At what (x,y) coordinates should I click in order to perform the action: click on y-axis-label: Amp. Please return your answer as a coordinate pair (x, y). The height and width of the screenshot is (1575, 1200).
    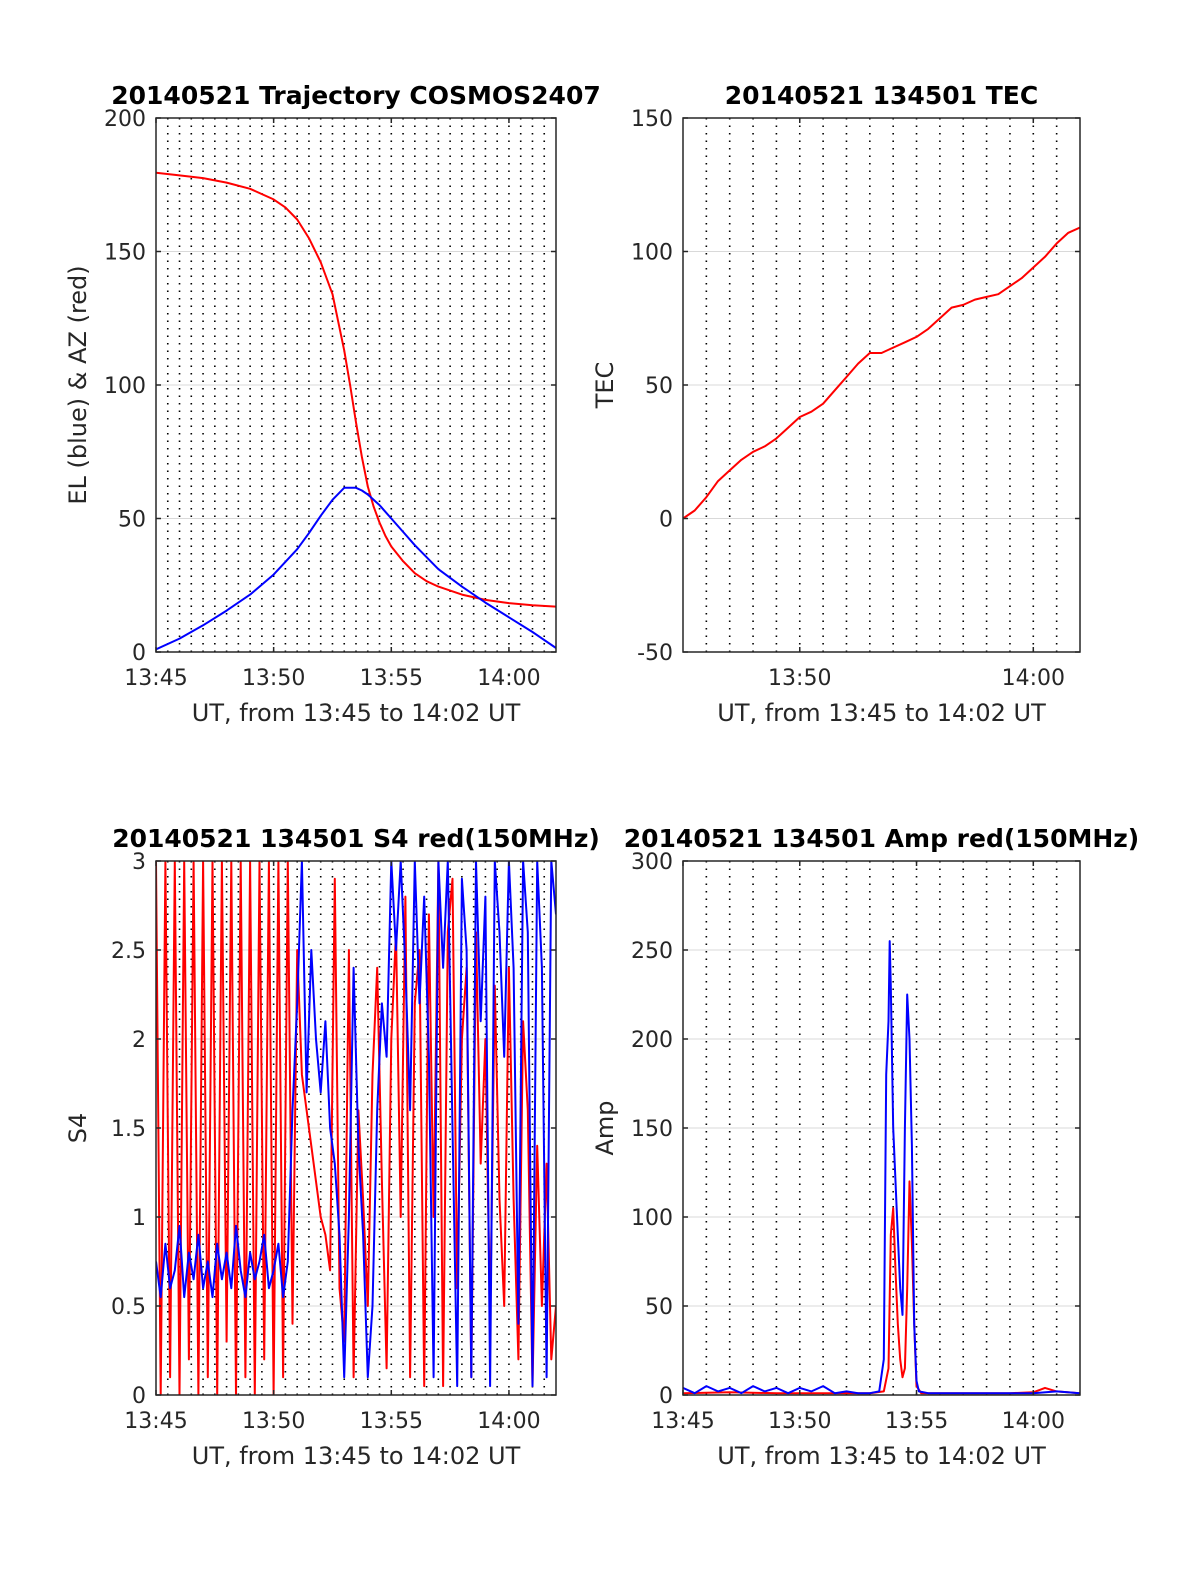
    Looking at the image, I should click on (605, 1127).